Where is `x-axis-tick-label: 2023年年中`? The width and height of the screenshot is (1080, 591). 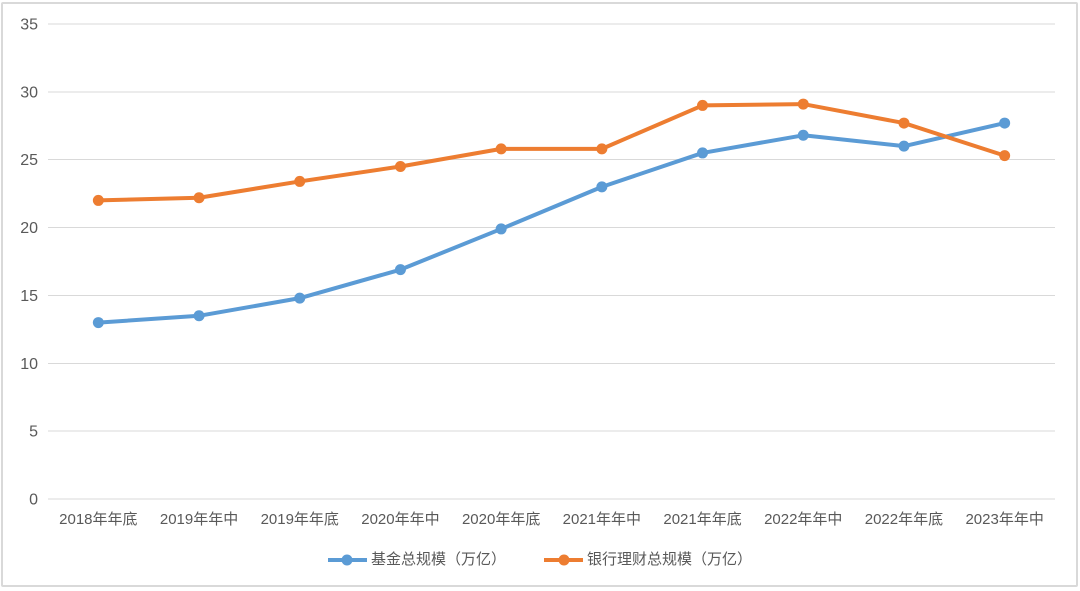 x-axis-tick-label: 2023年年中 is located at coordinates (1004, 519).